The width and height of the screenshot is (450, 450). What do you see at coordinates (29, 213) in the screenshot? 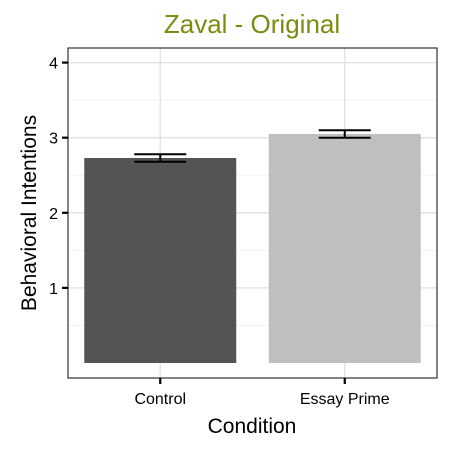
I see `y-axis-title: Behavioral Intentions` at bounding box center [29, 213].